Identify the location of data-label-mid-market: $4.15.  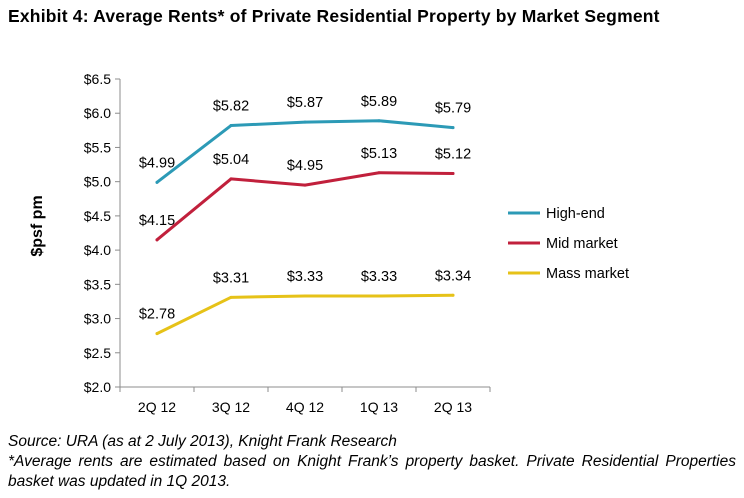
(157, 221).